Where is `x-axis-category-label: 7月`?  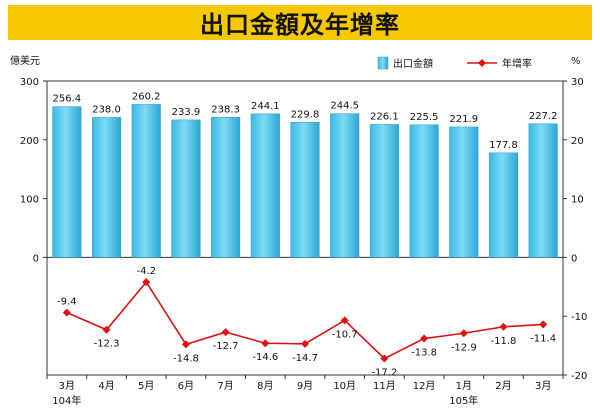
x-axis-category-label: 7月 is located at coordinates (225, 386).